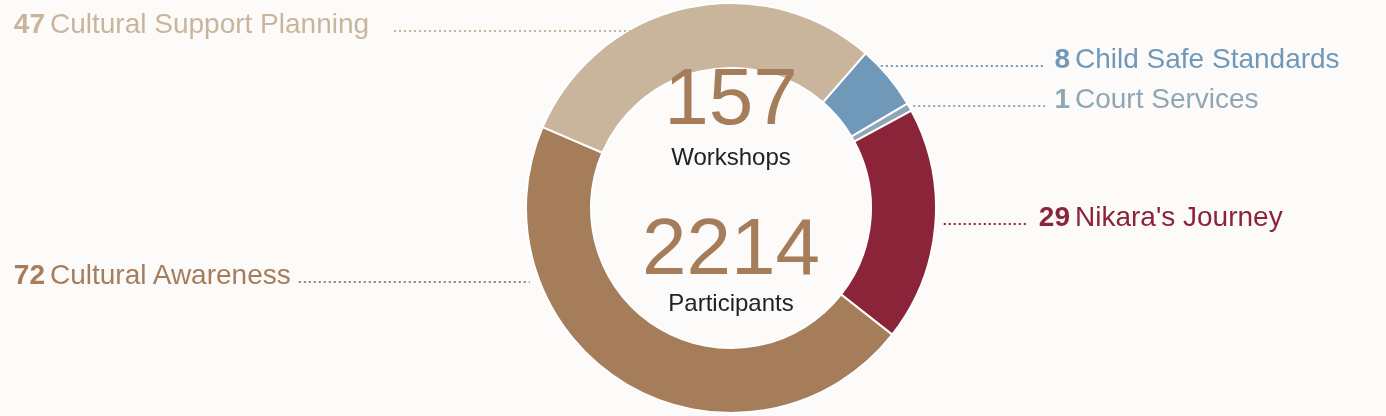 Image resolution: width=1386 pixels, height=416 pixels. What do you see at coordinates (29, 274) in the screenshot?
I see `data-label: 72` at bounding box center [29, 274].